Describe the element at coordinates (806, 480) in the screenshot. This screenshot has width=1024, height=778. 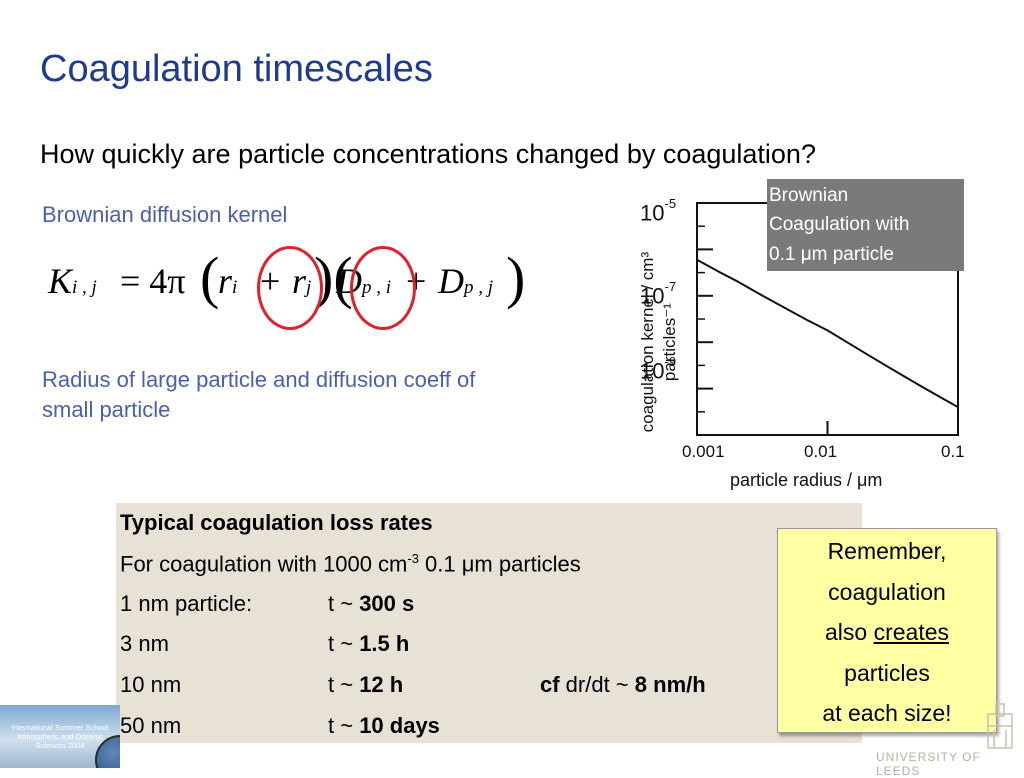
I see `chart-x-title: particle radius / μm` at that location.